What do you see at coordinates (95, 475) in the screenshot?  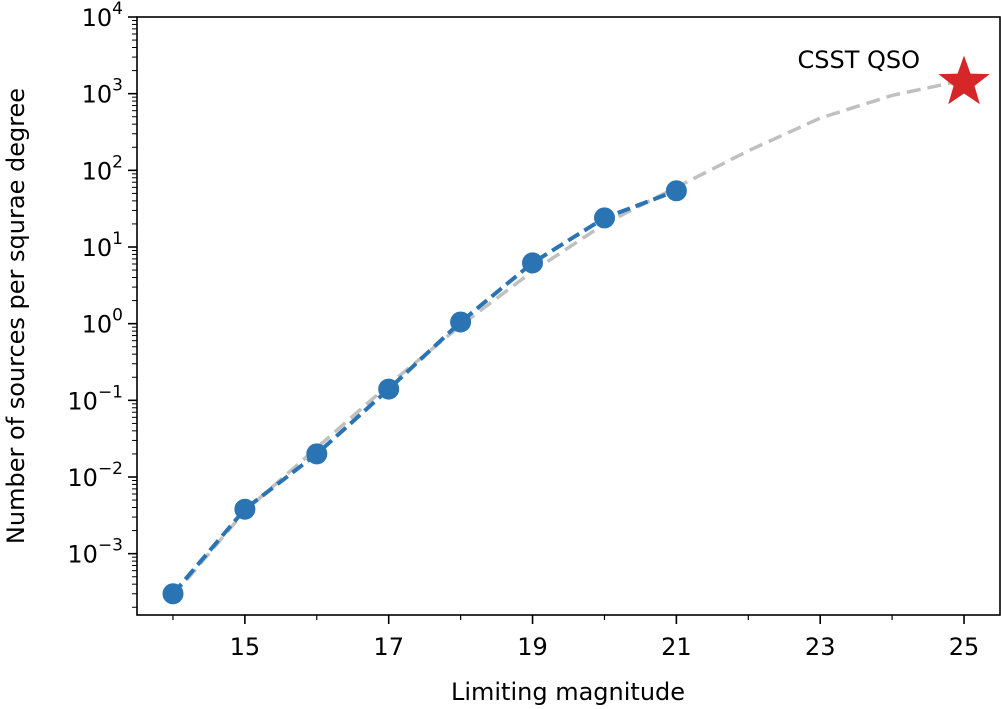 I see `y-tick-label: 10⁻²` at bounding box center [95, 475].